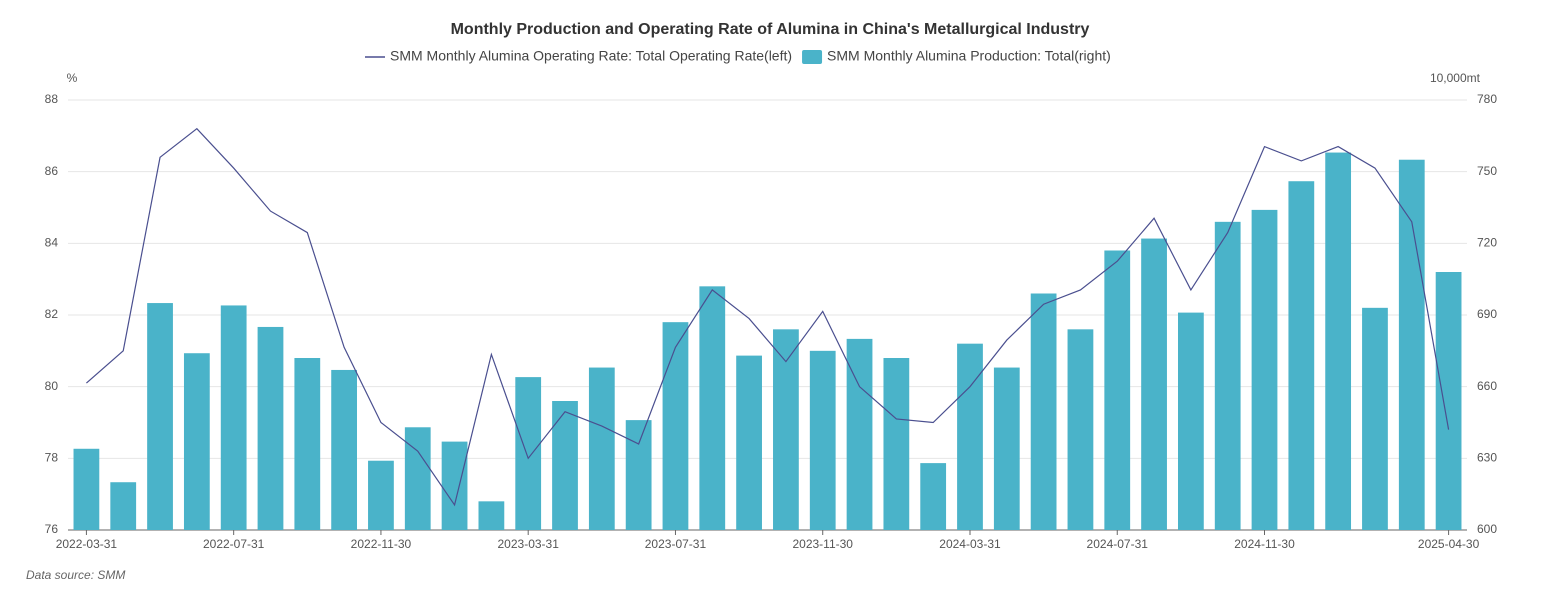 This screenshot has width=1541, height=600. I want to click on y2-axis-label: 10,000mt, so click(1455, 78).